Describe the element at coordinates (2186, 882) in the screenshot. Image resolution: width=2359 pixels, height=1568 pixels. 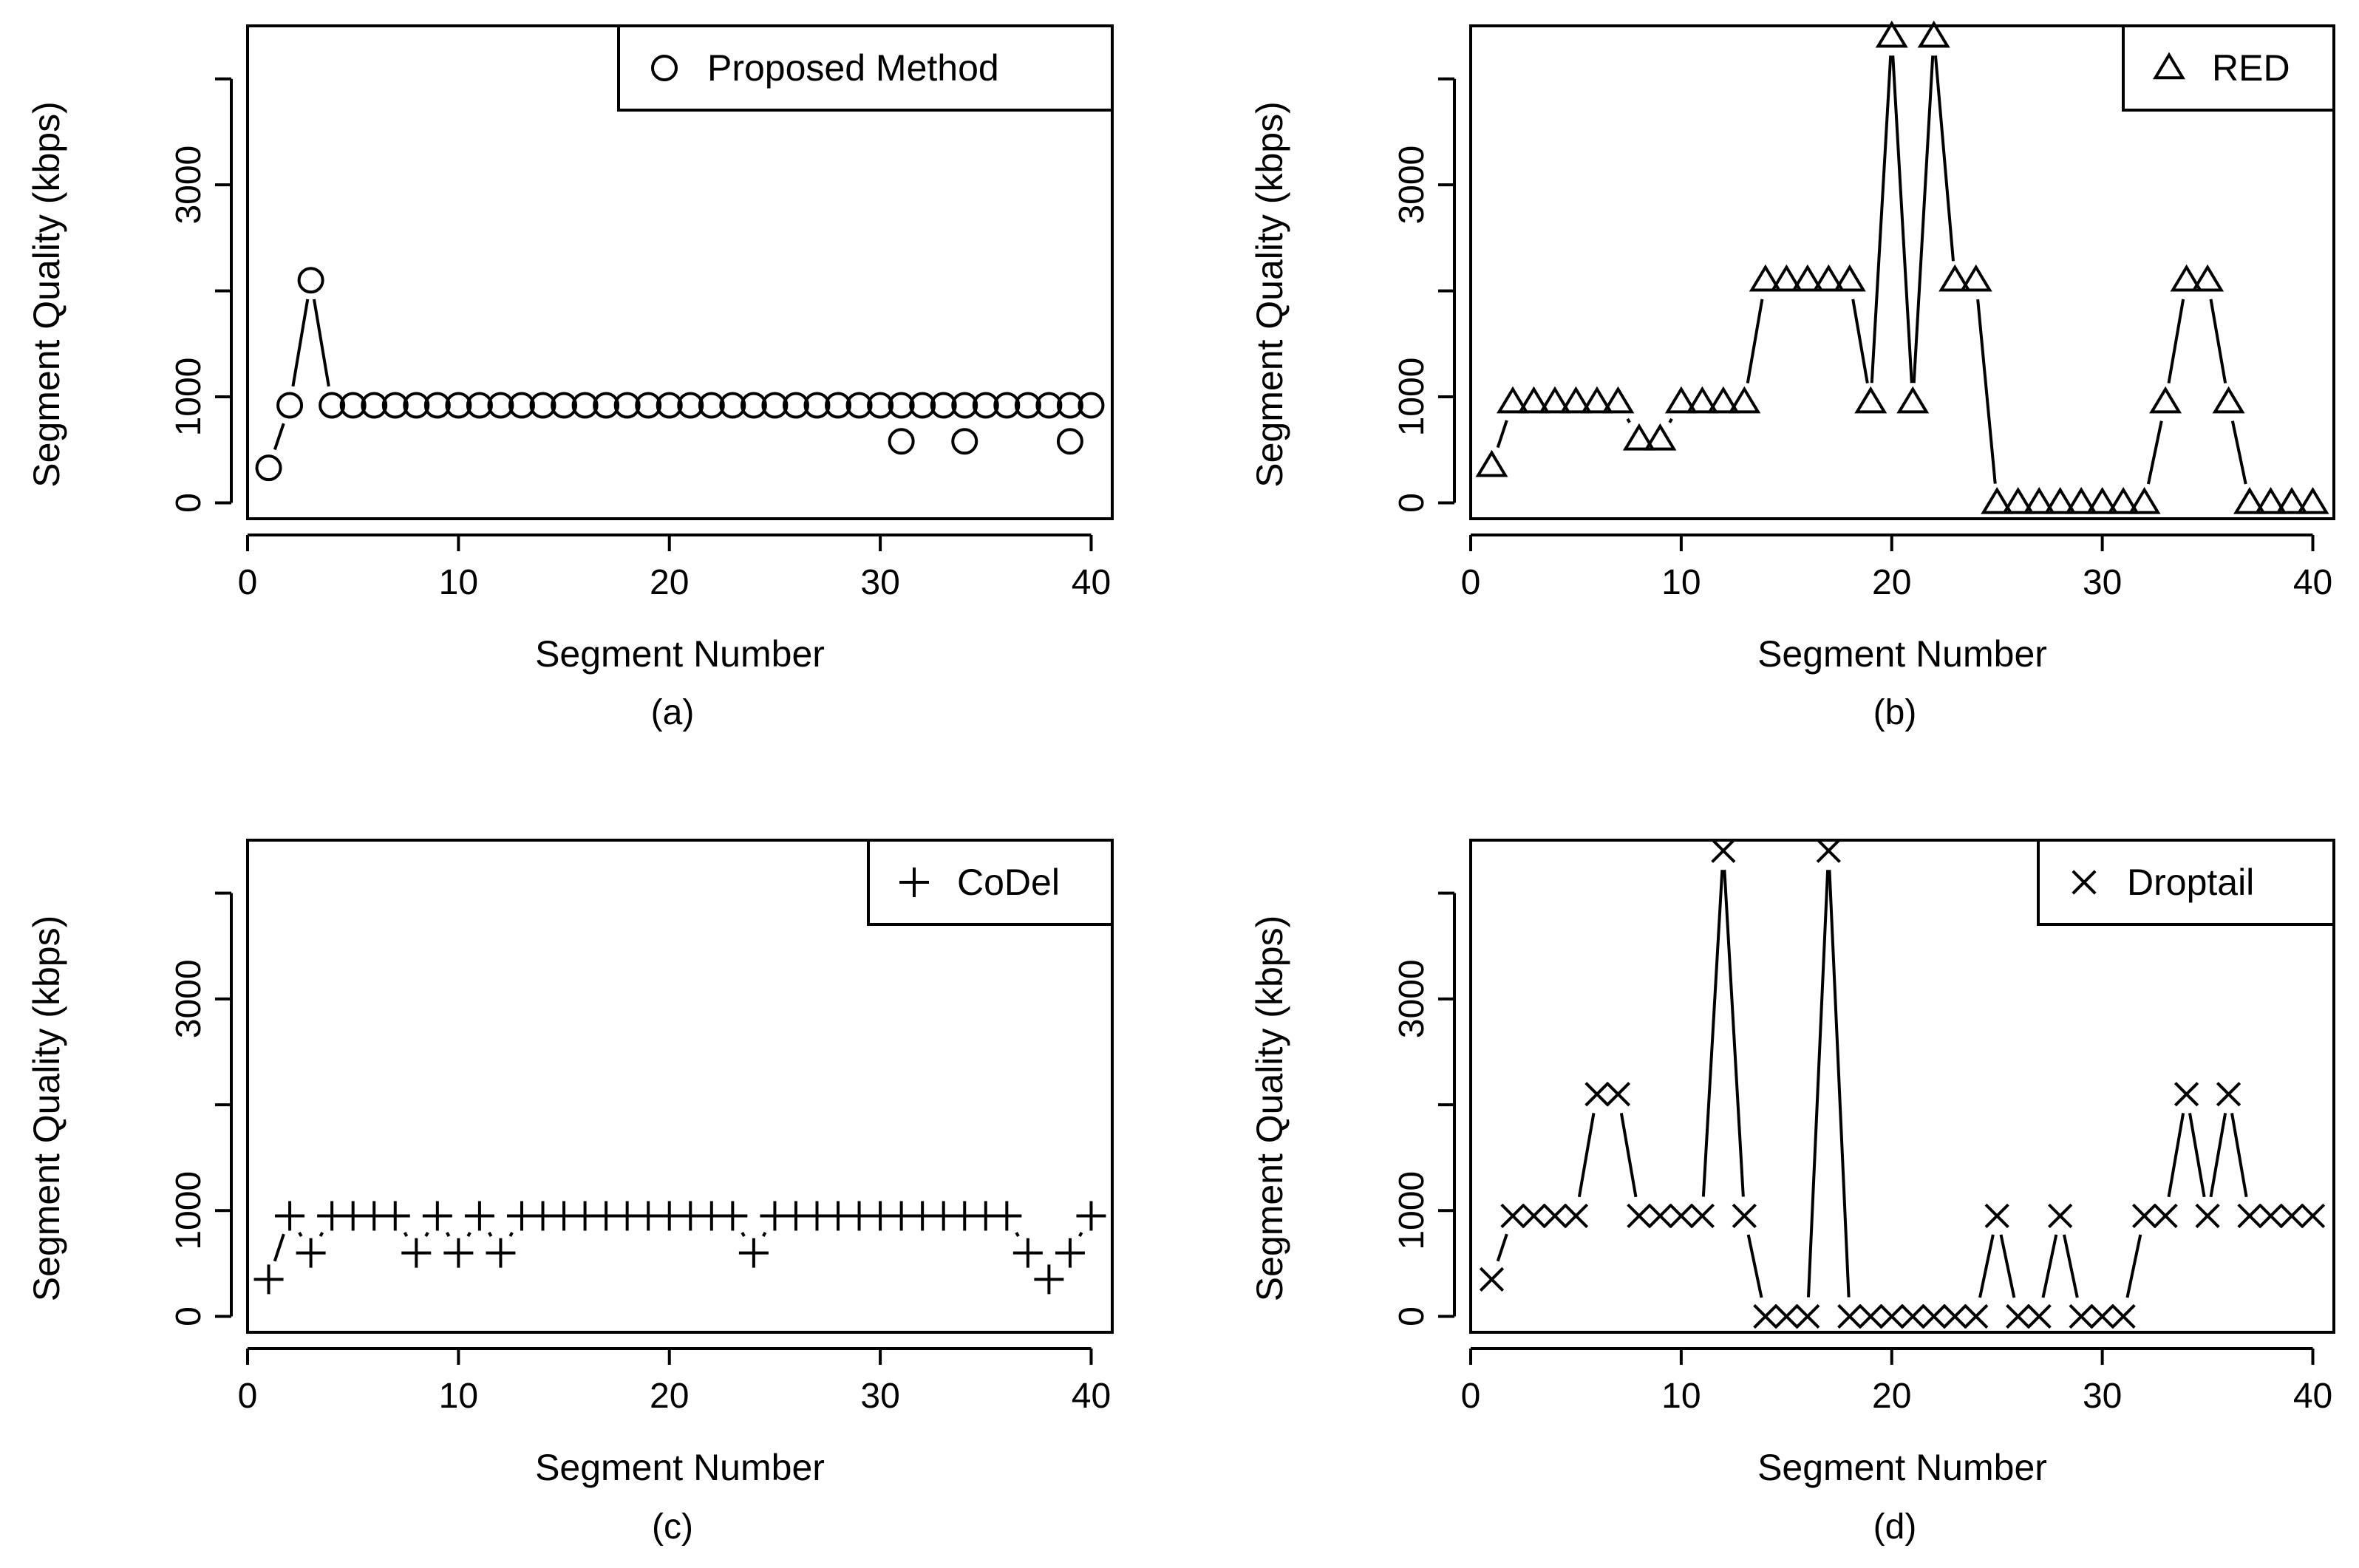
I see `legend: Droptail` at that location.